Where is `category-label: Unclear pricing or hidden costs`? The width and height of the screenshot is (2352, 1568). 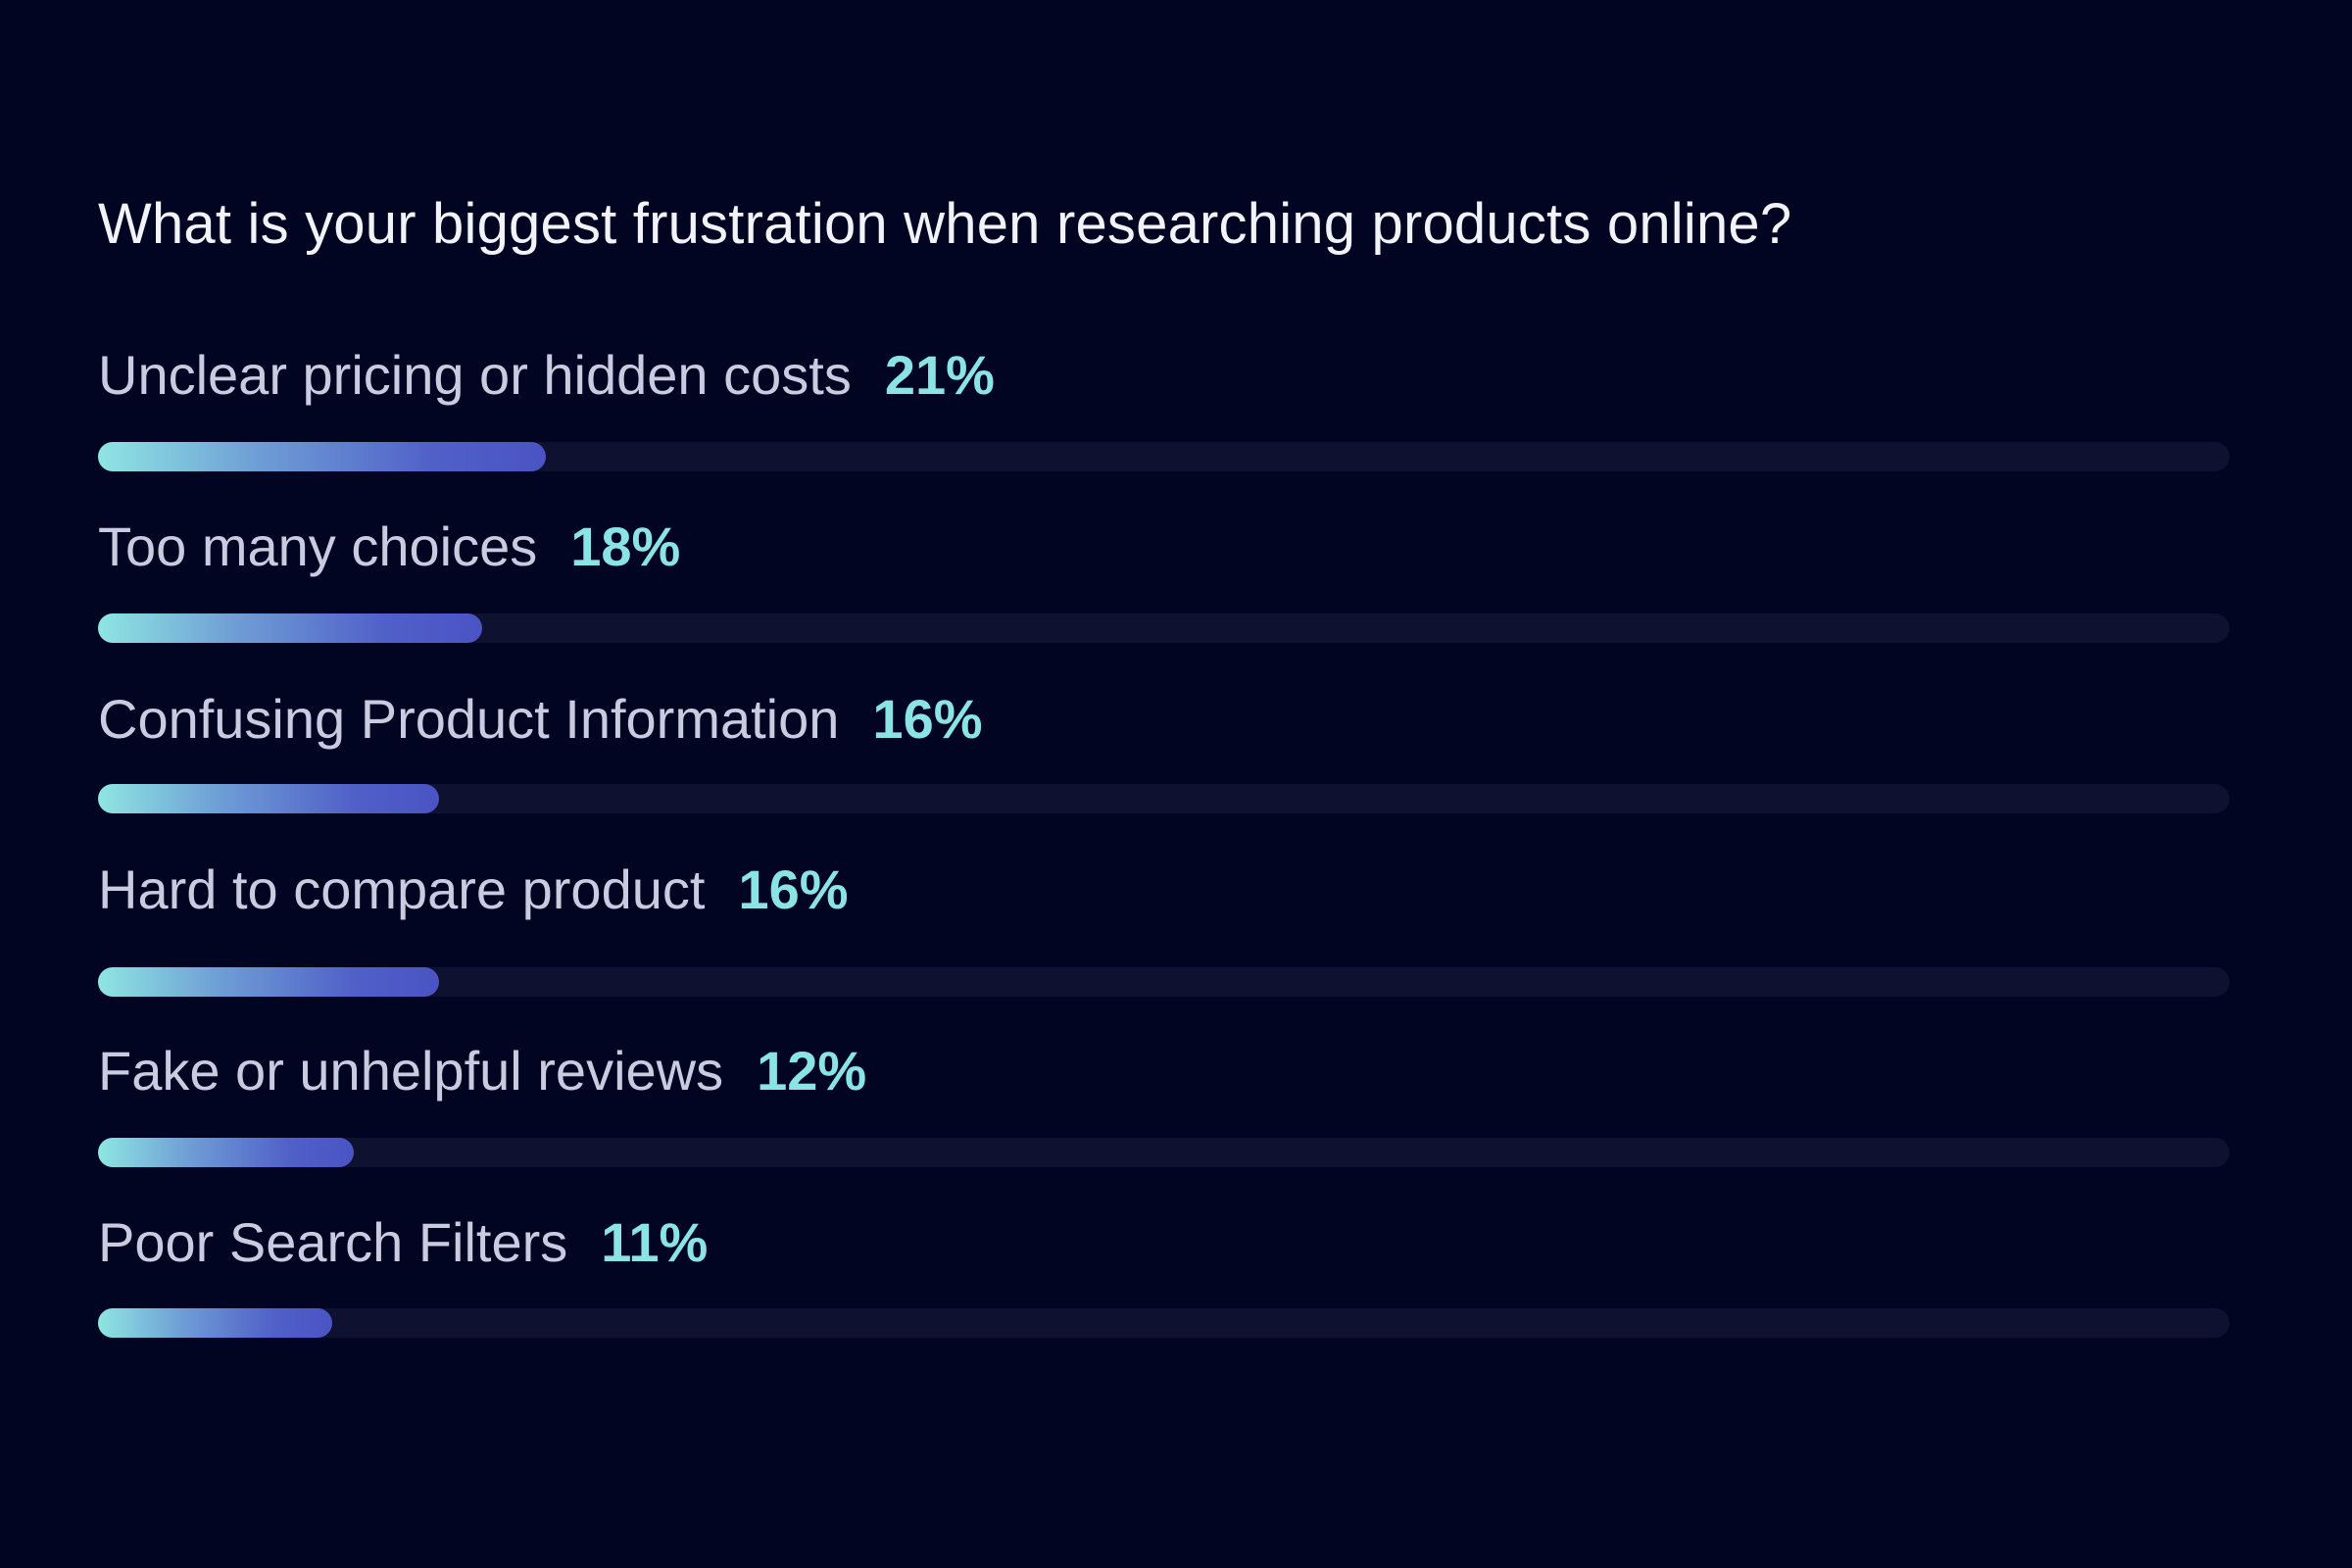
category-label: Unclear pricing or hidden costs is located at coordinates (475, 375).